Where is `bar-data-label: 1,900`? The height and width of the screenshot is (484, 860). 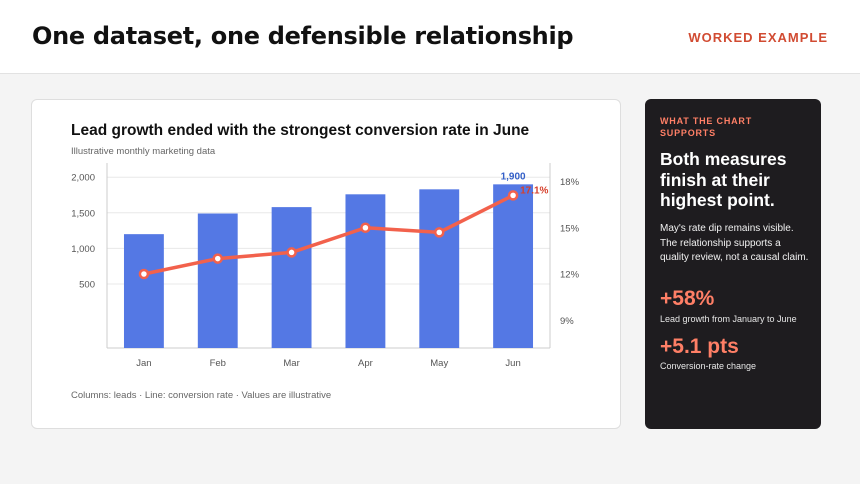 bar-data-label: 1,900 is located at coordinates (513, 176).